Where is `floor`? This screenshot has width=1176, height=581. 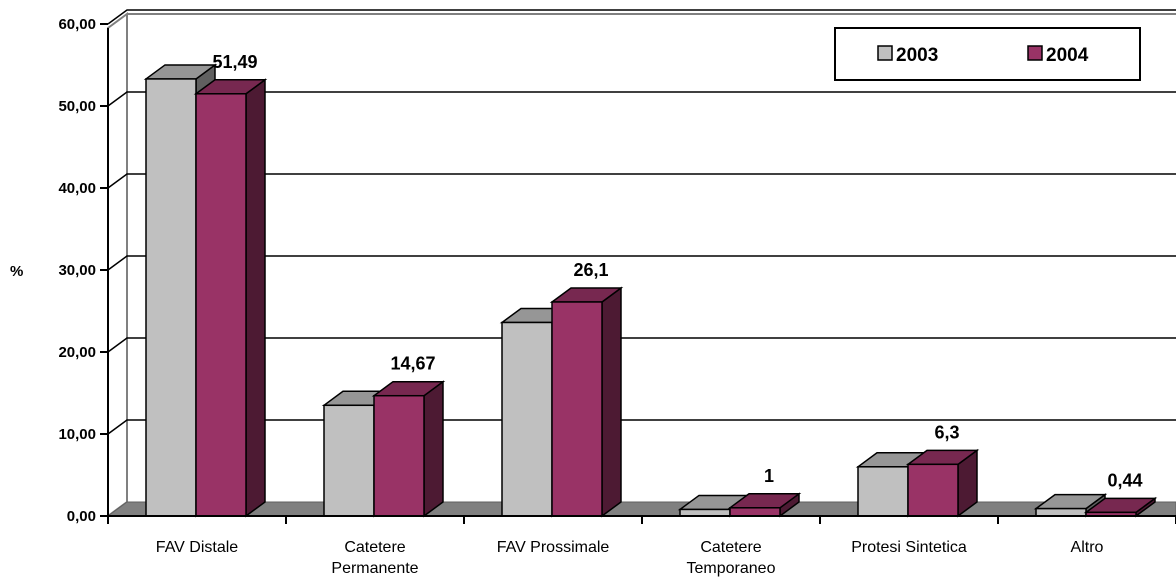 floor is located at coordinates (641, 509).